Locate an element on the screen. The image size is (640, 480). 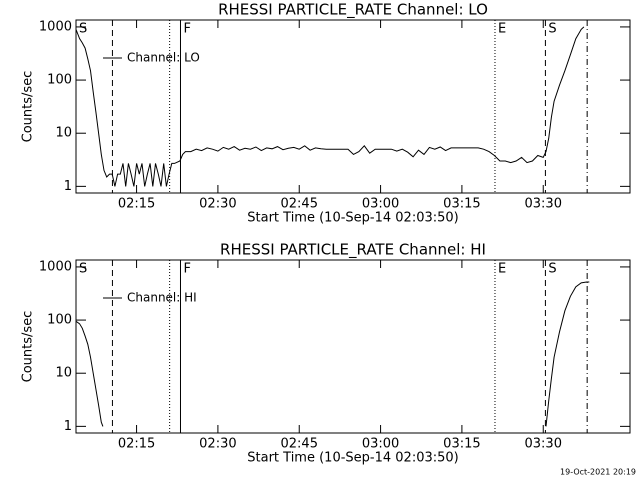
footer: 19-Oct-2021 20:19 is located at coordinates (598, 472).